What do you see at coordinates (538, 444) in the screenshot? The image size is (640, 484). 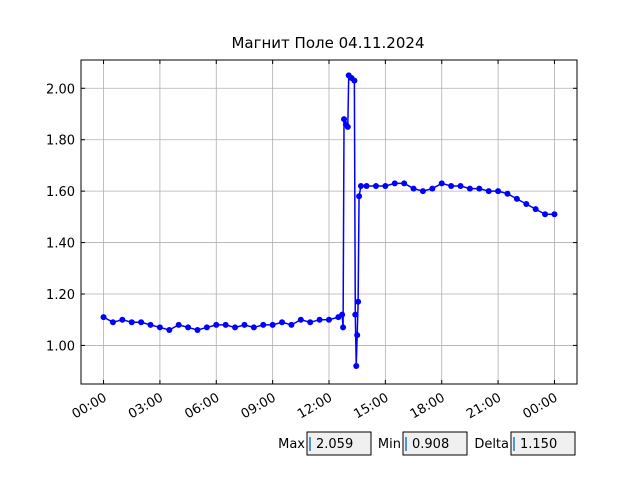 I see `widget-value: 1.150` at bounding box center [538, 444].